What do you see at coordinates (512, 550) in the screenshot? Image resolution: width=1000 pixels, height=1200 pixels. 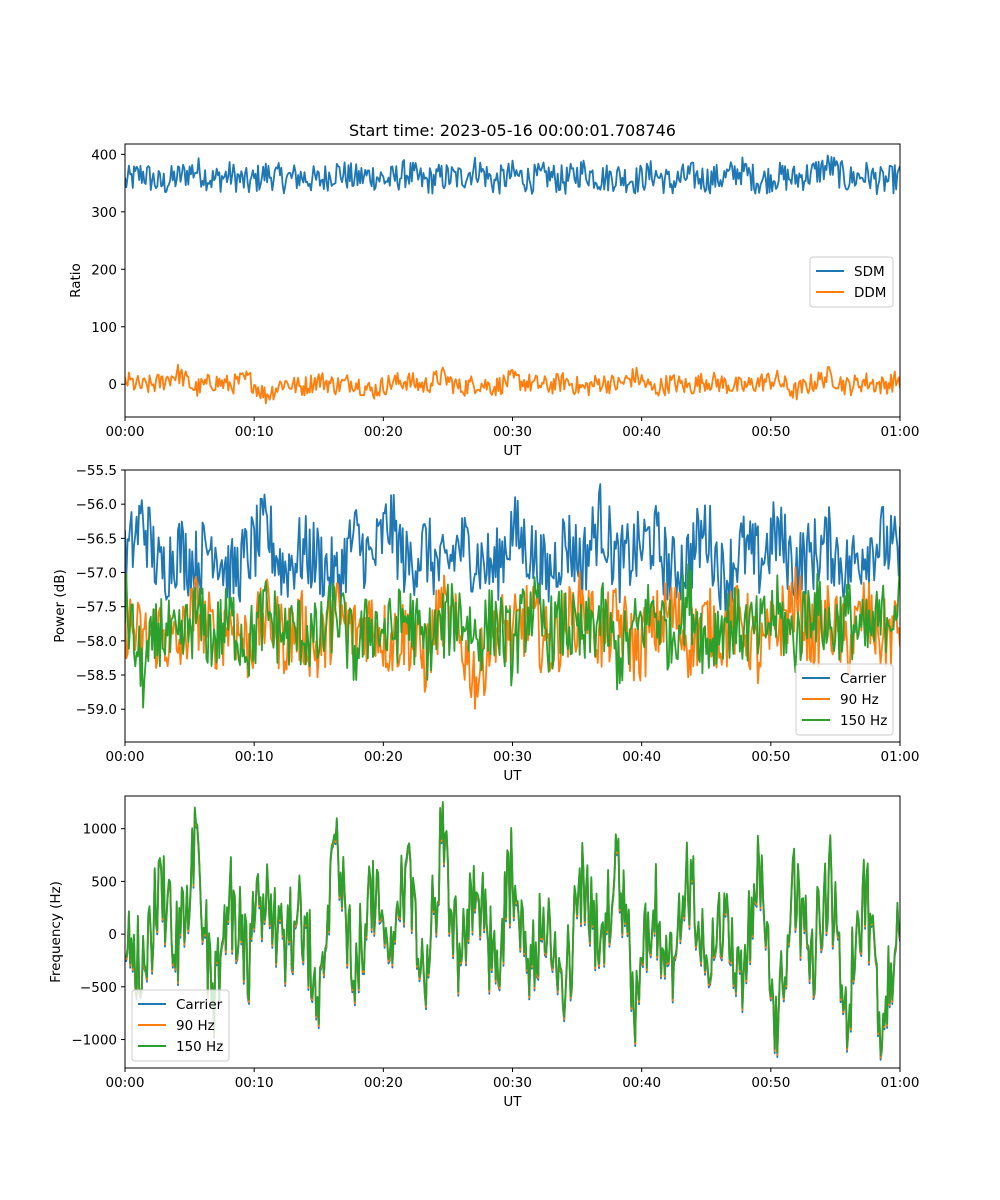 I see `series-line-carrier` at bounding box center [512, 550].